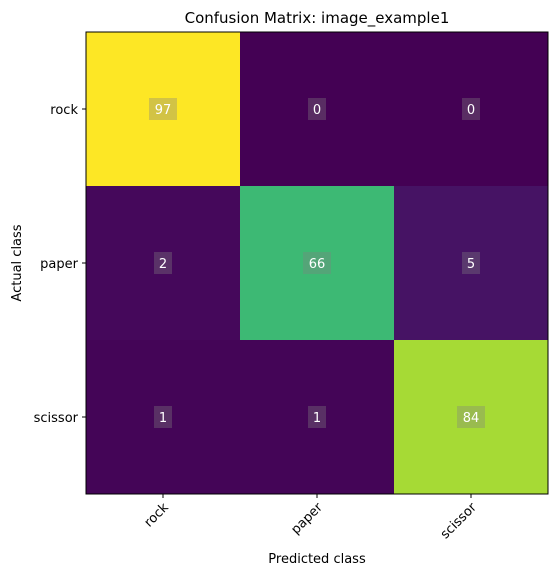  I want to click on x-tick-label: paper, so click(307, 519).